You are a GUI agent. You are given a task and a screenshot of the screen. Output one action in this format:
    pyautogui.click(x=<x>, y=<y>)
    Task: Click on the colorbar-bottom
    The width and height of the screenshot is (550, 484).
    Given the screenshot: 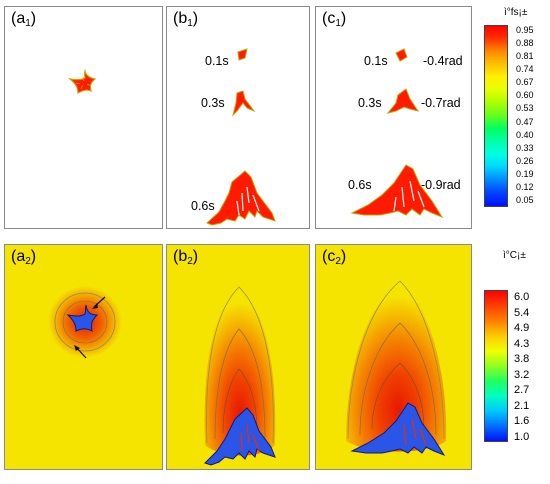 What is the action you would take?
    pyautogui.click(x=496, y=366)
    